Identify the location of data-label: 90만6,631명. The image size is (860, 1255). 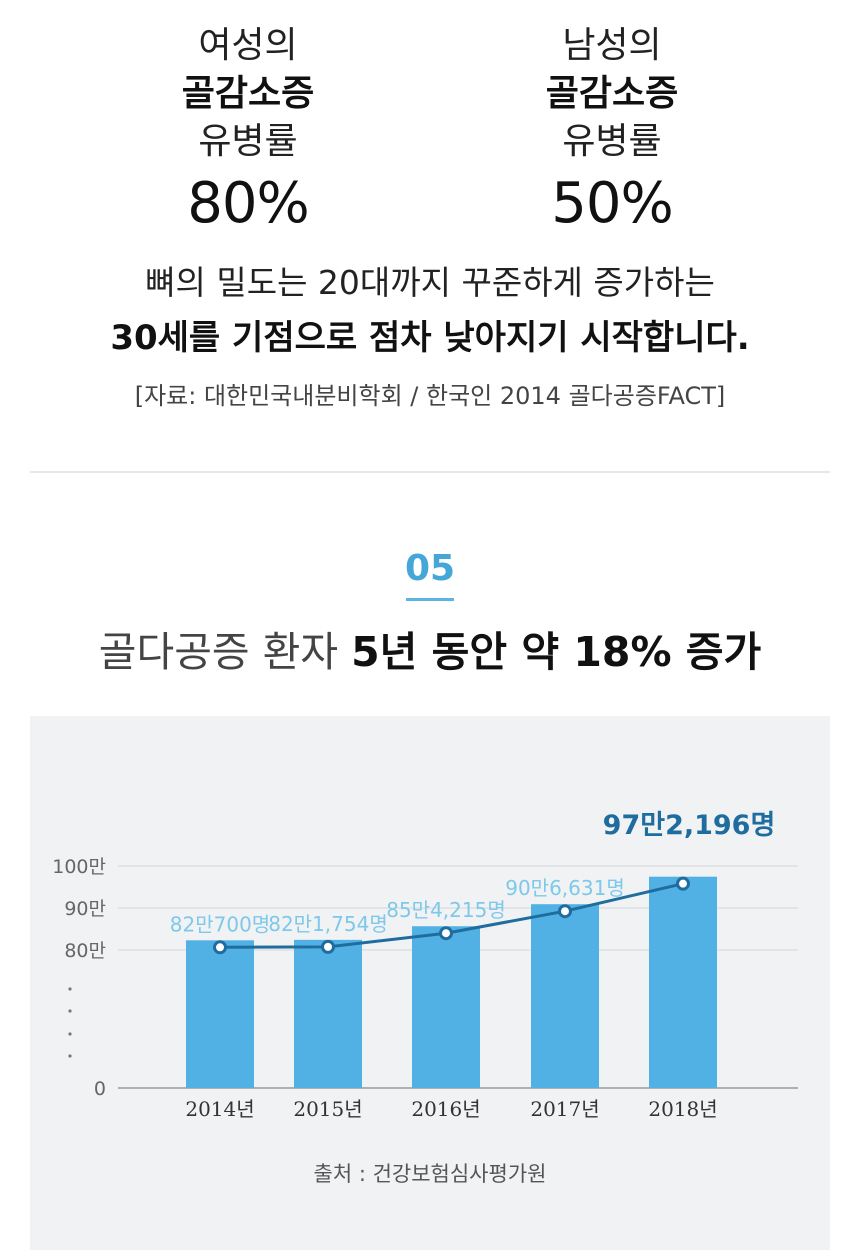
(565, 888).